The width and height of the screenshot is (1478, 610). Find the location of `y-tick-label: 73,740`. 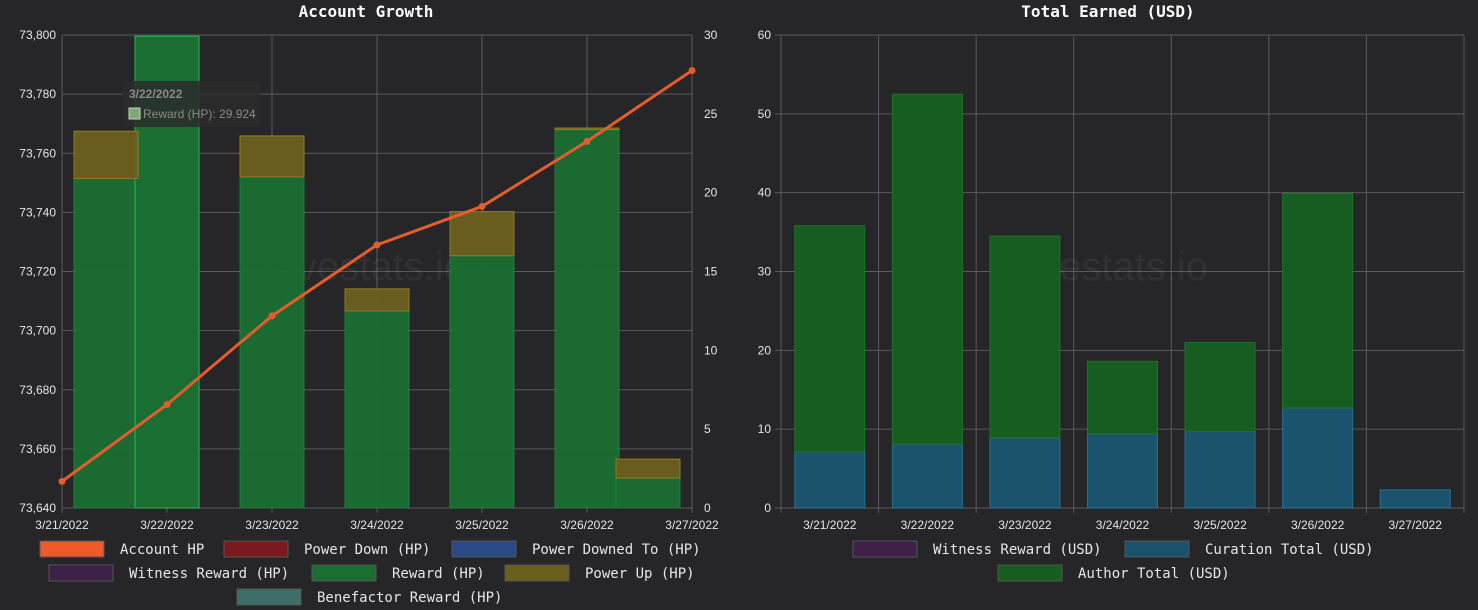

y-tick-label: 73,740 is located at coordinates (37, 212).